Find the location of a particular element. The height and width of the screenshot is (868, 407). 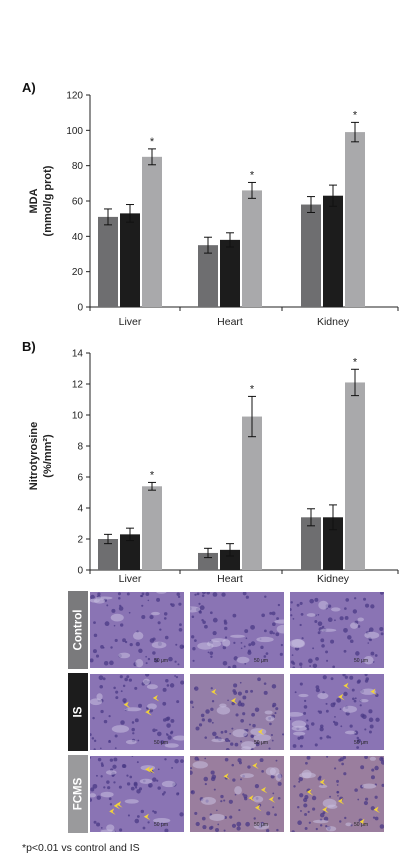

y-tick-label: 2 is located at coordinates (80, 540).